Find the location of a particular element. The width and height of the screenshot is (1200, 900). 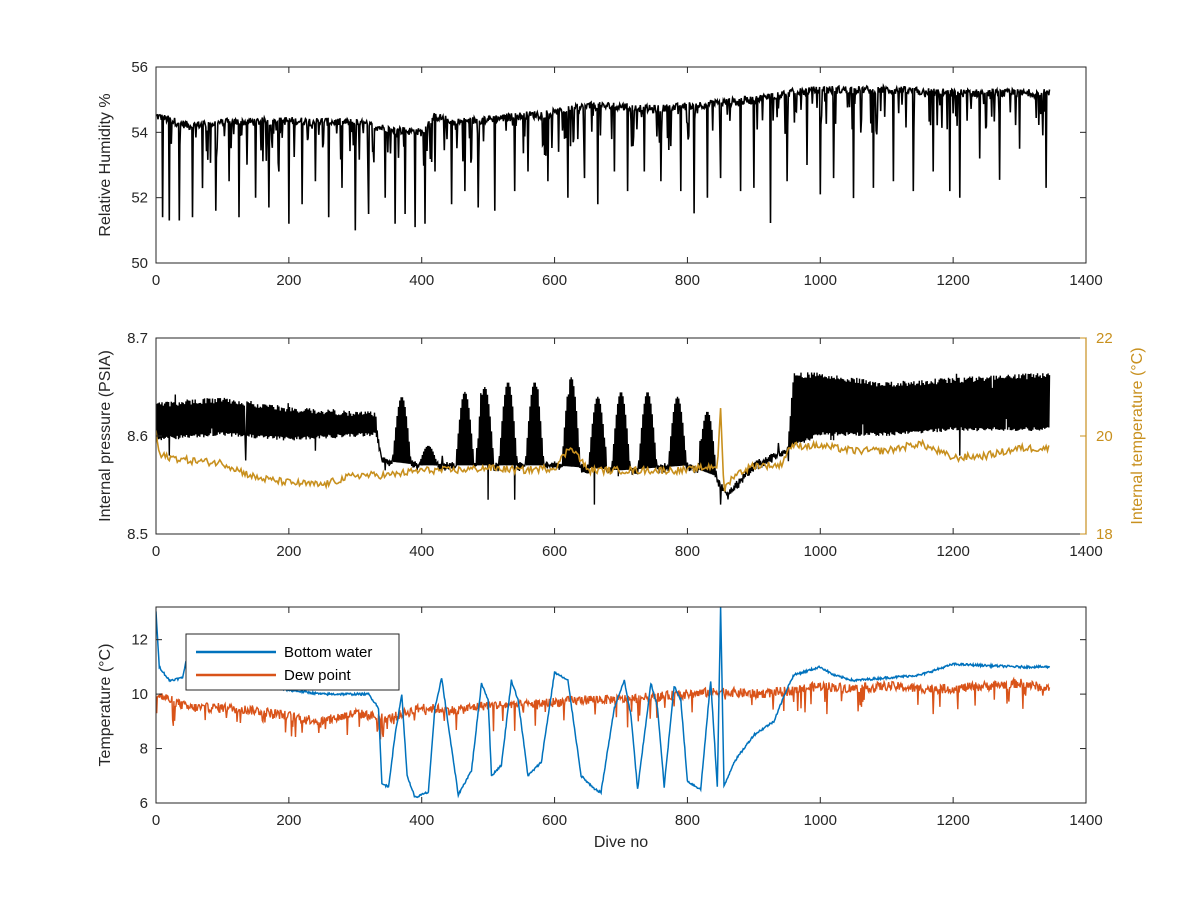

y-tick-label: 50 is located at coordinates (139, 263).